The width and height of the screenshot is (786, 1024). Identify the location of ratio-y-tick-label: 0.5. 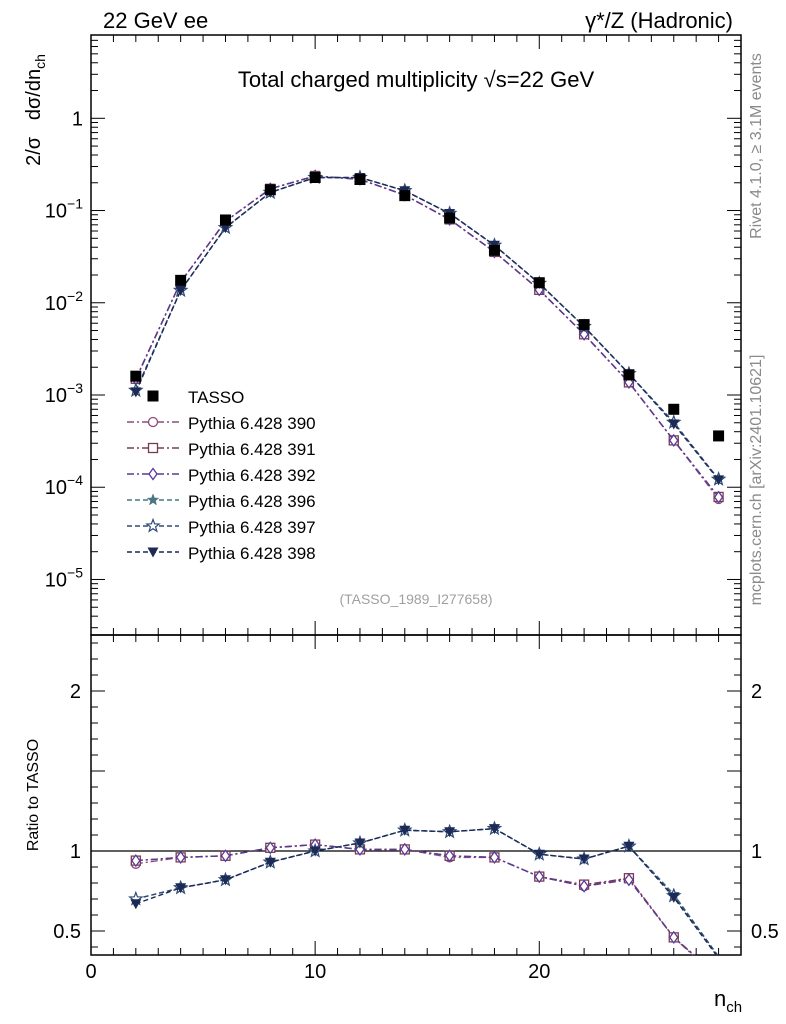
(67, 932).